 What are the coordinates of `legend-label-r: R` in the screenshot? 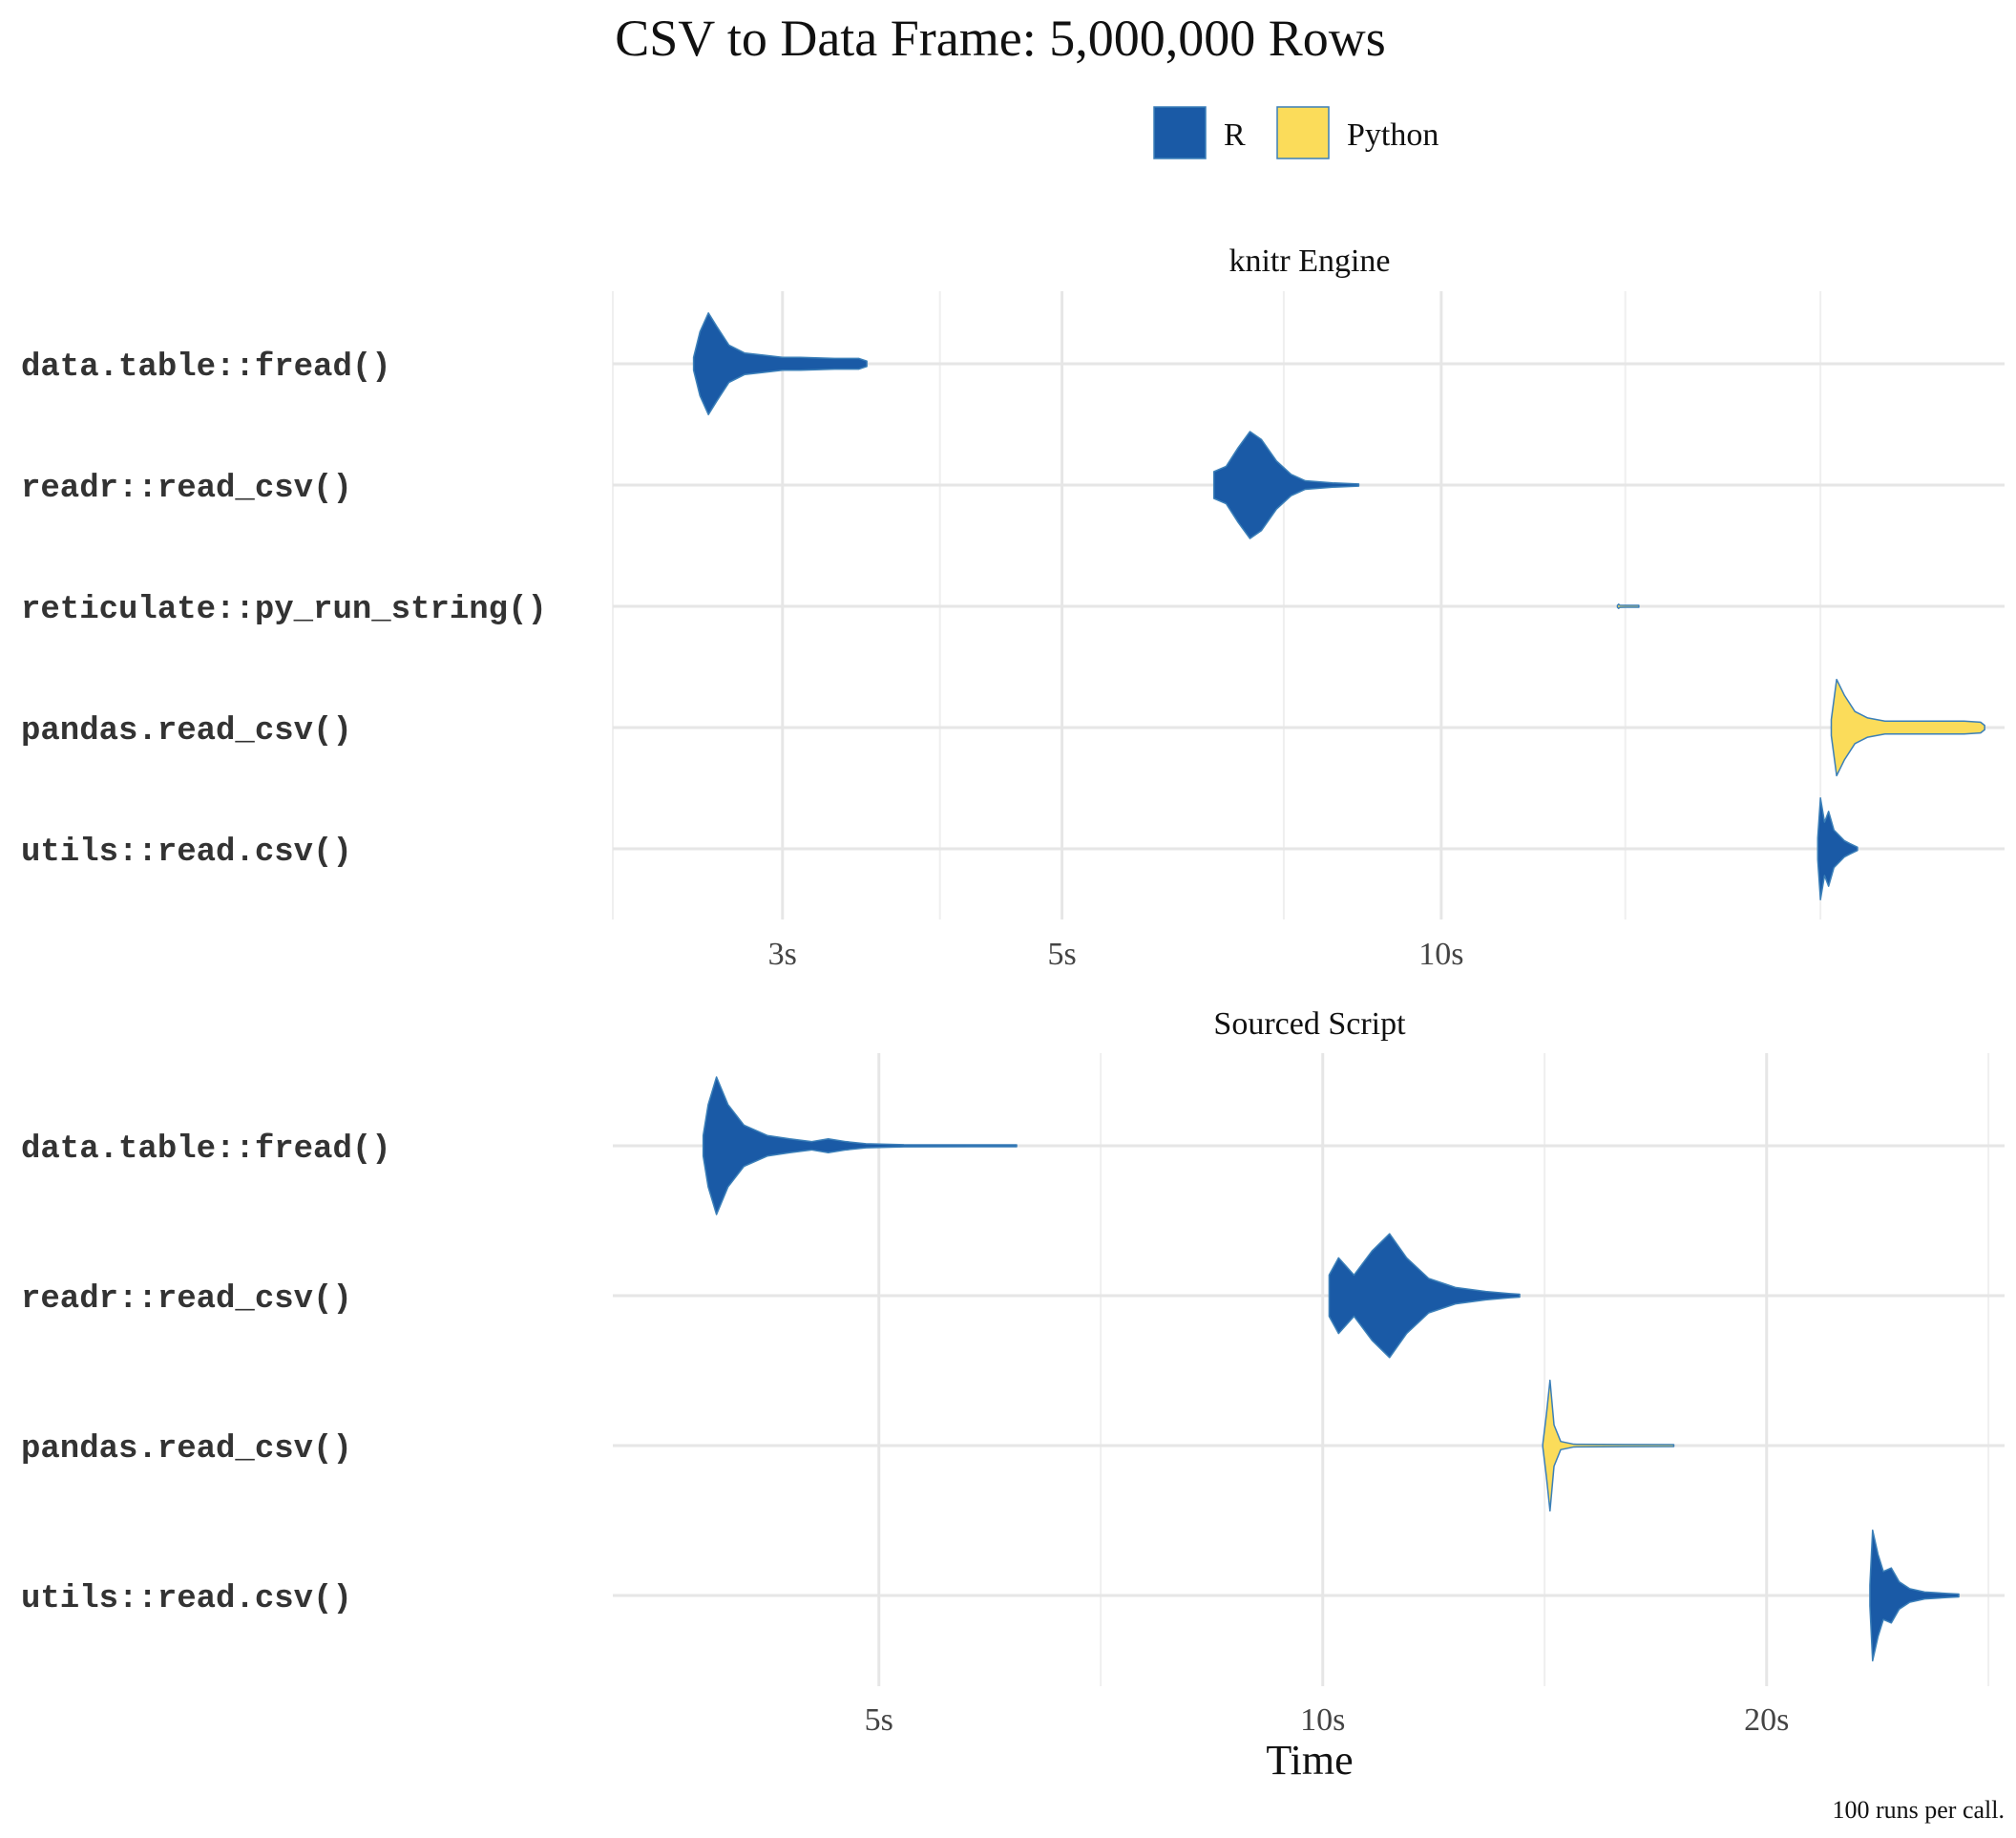 It's located at (1235, 135).